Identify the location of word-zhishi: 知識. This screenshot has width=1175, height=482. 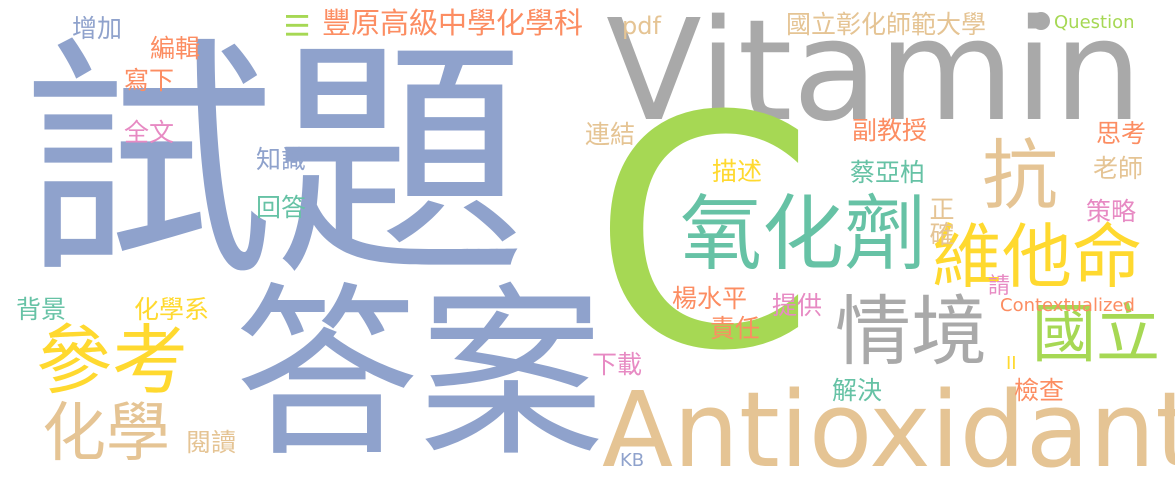
(281, 159).